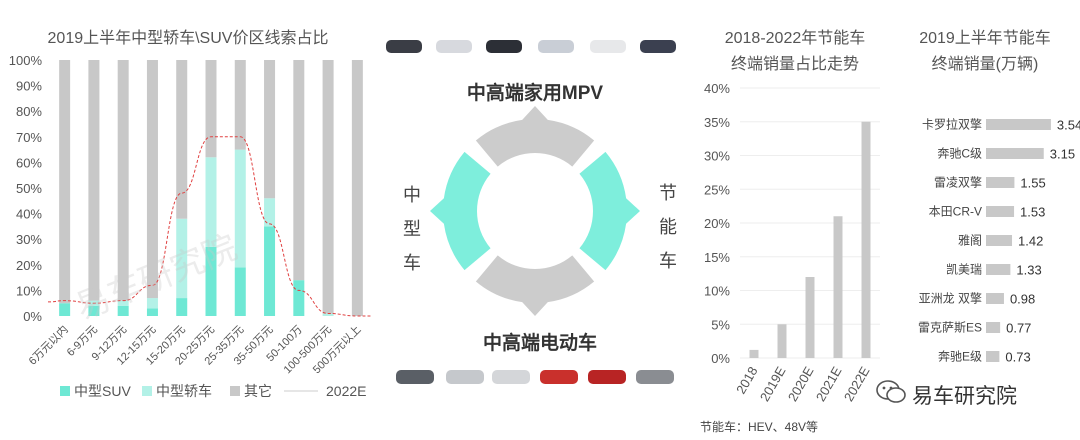 The height and width of the screenshot is (440, 1080). What do you see at coordinates (829, 384) in the screenshot?
I see `x-tick-label: 2021E` at bounding box center [829, 384].